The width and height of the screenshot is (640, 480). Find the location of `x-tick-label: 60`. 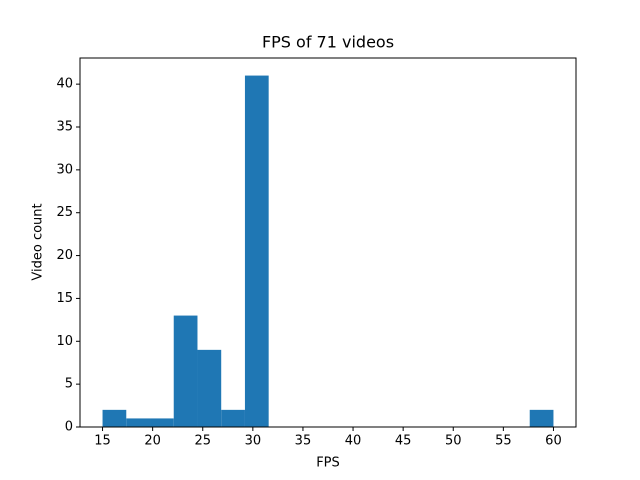

x-tick-label: 60 is located at coordinates (553, 441).